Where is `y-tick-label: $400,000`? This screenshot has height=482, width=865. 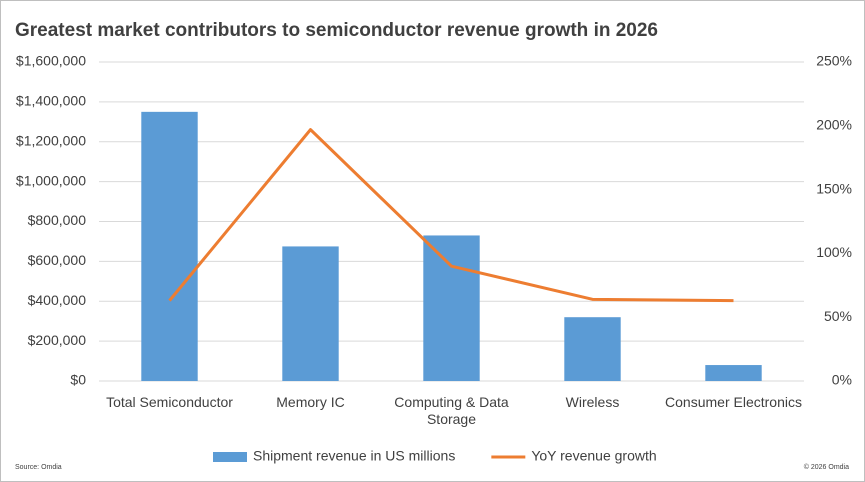
y-tick-label: $400,000 is located at coordinates (57, 300).